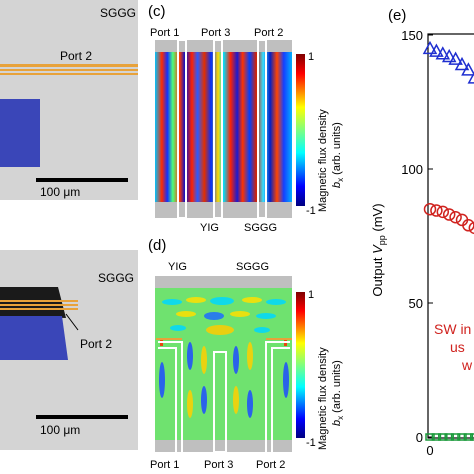  I want to click on panel-d-yig: YIG, so click(177, 267).